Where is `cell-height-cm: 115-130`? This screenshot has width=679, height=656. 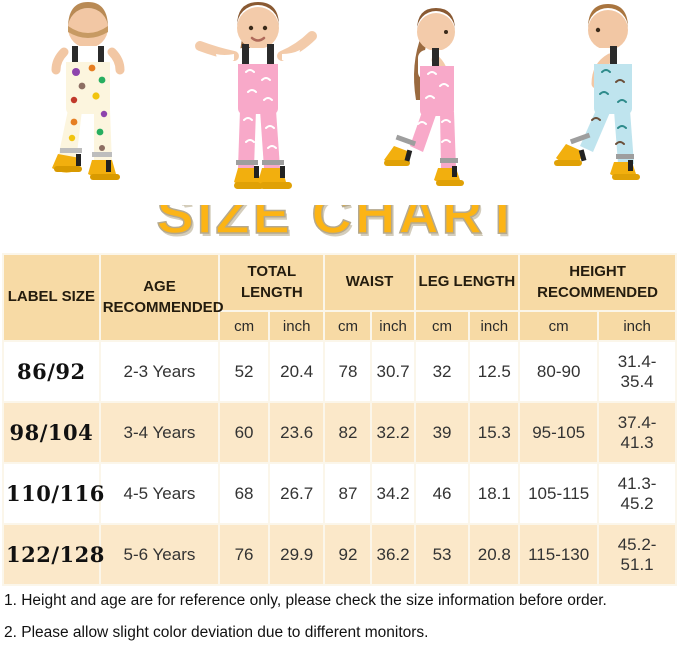
cell-height-cm: 115-130 is located at coordinates (559, 554).